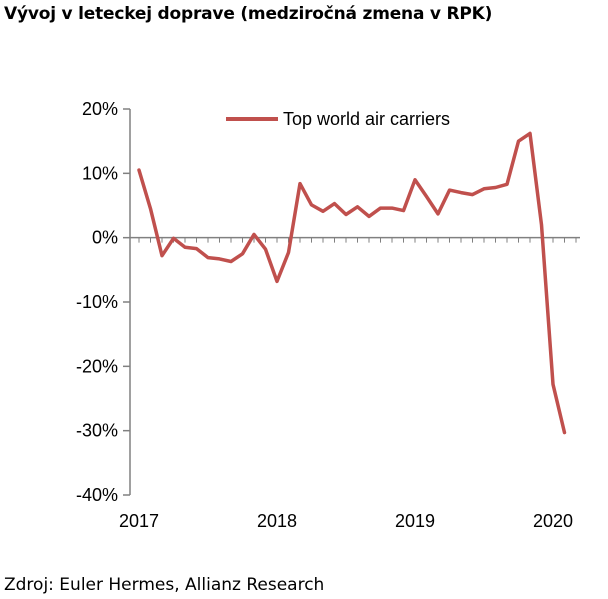 This screenshot has height=599, width=608. Describe the element at coordinates (553, 521) in the screenshot. I see `x-tick-label: 2020` at that location.